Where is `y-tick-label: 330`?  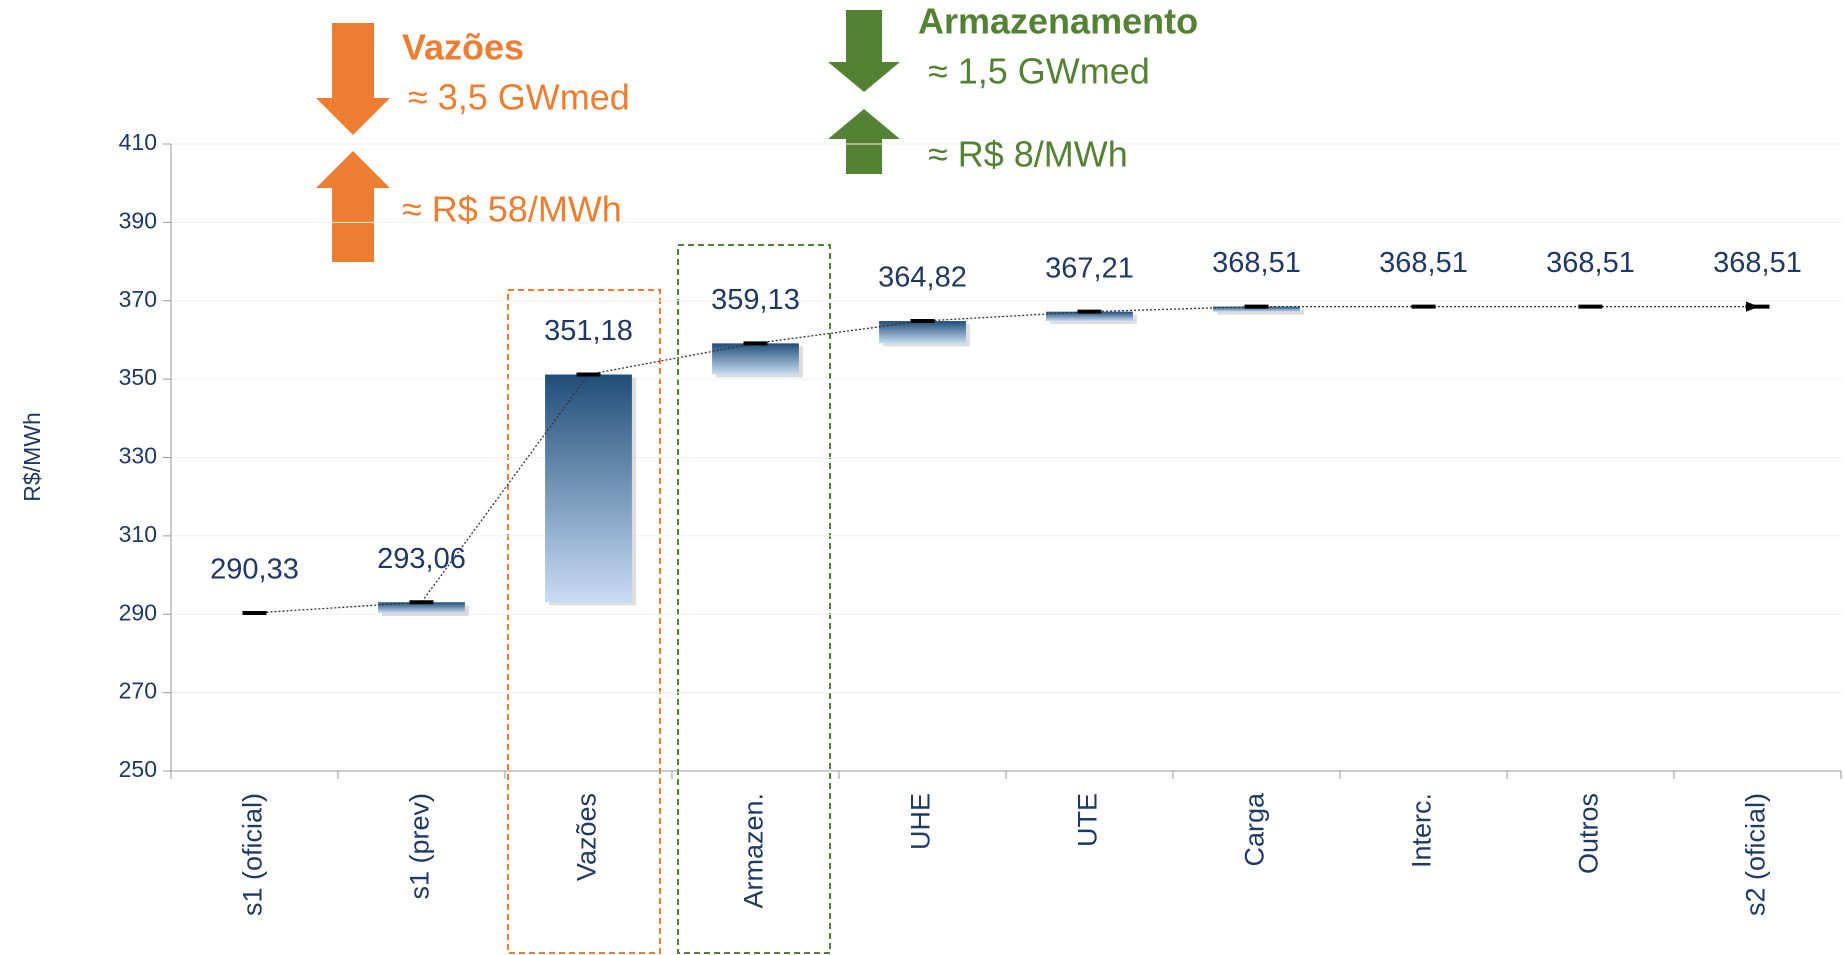
y-tick-label: 330 is located at coordinates (138, 456).